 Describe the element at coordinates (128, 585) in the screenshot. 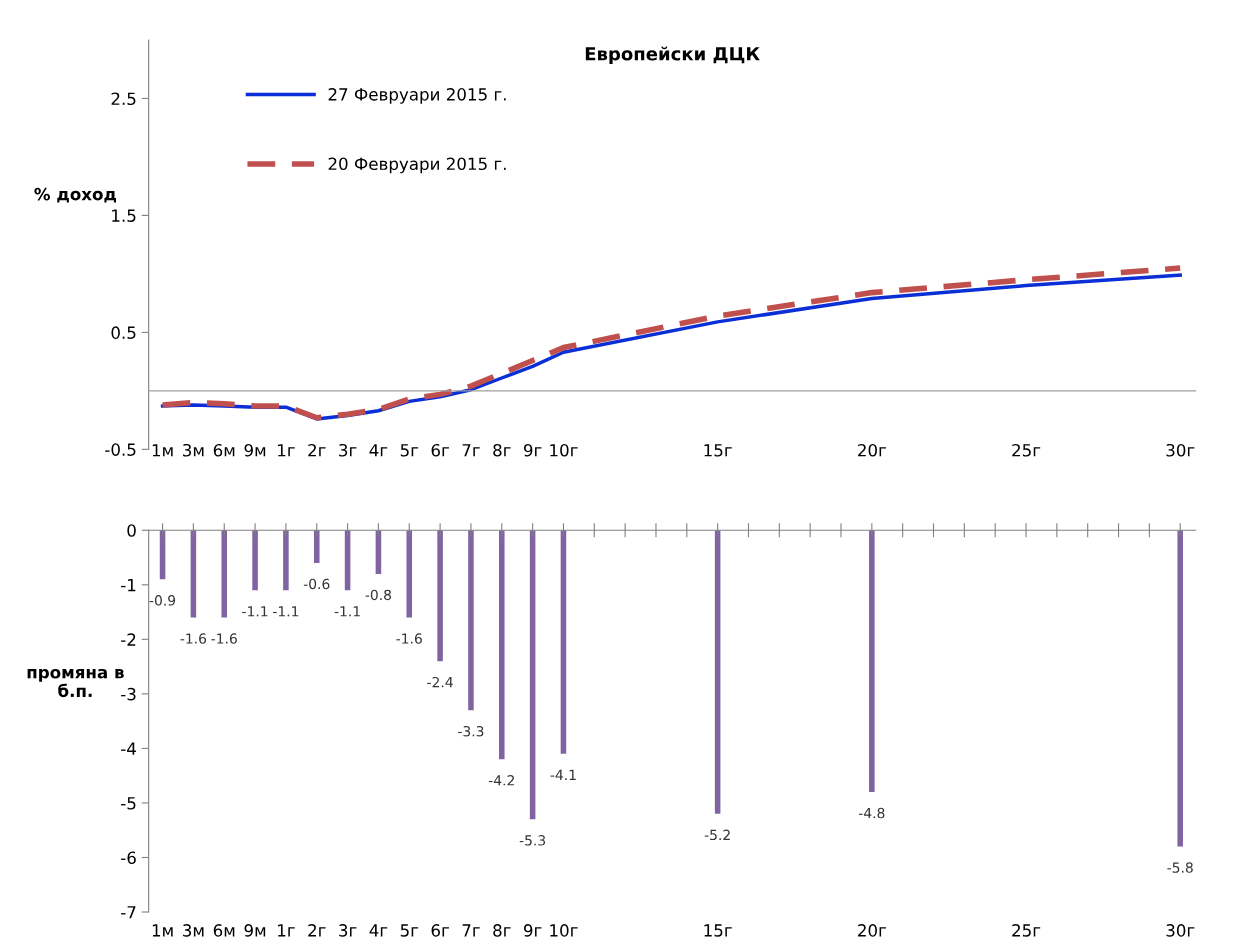

I see `y-tick-label: -1` at that location.